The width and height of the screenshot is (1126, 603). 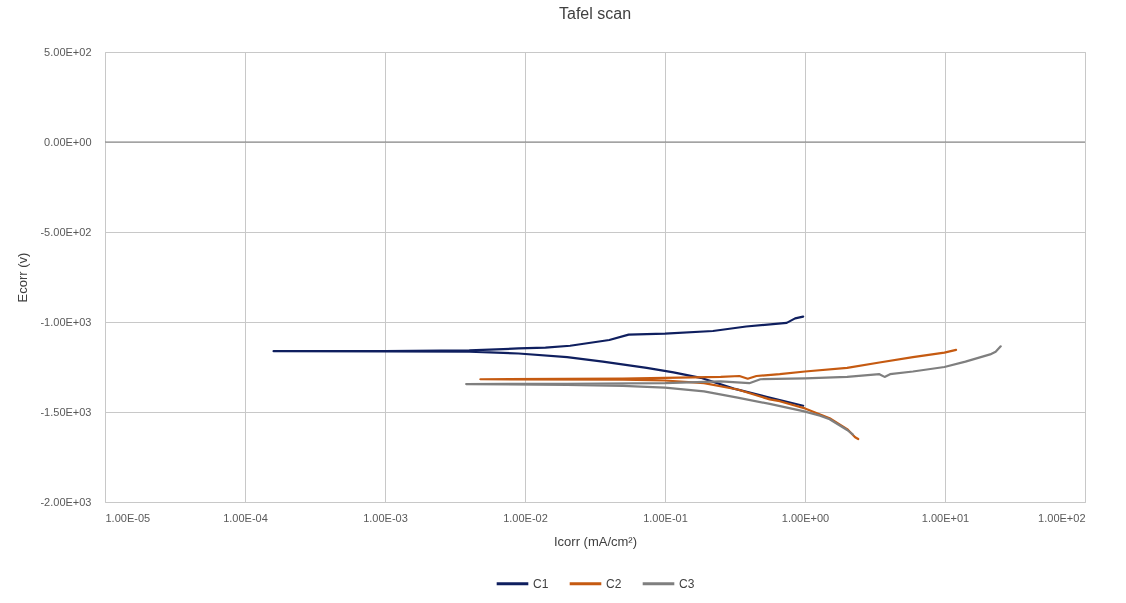 What do you see at coordinates (595, 13) in the screenshot?
I see `chart-title: Tafel scan` at bounding box center [595, 13].